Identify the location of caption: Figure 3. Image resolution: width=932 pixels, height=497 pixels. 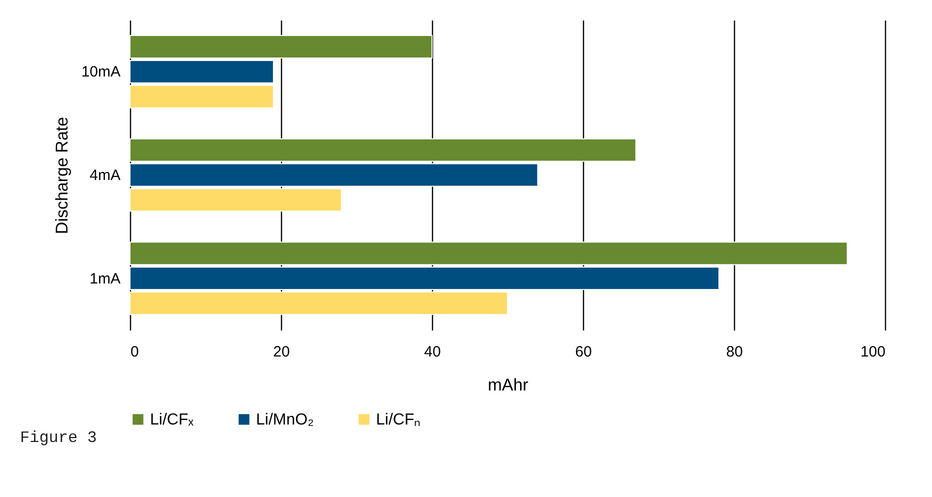
(58, 438).